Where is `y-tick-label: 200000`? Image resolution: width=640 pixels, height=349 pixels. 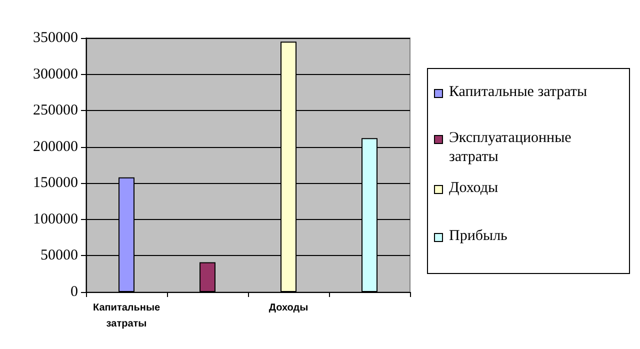
y-tick-label: 200000 is located at coordinates (55, 146).